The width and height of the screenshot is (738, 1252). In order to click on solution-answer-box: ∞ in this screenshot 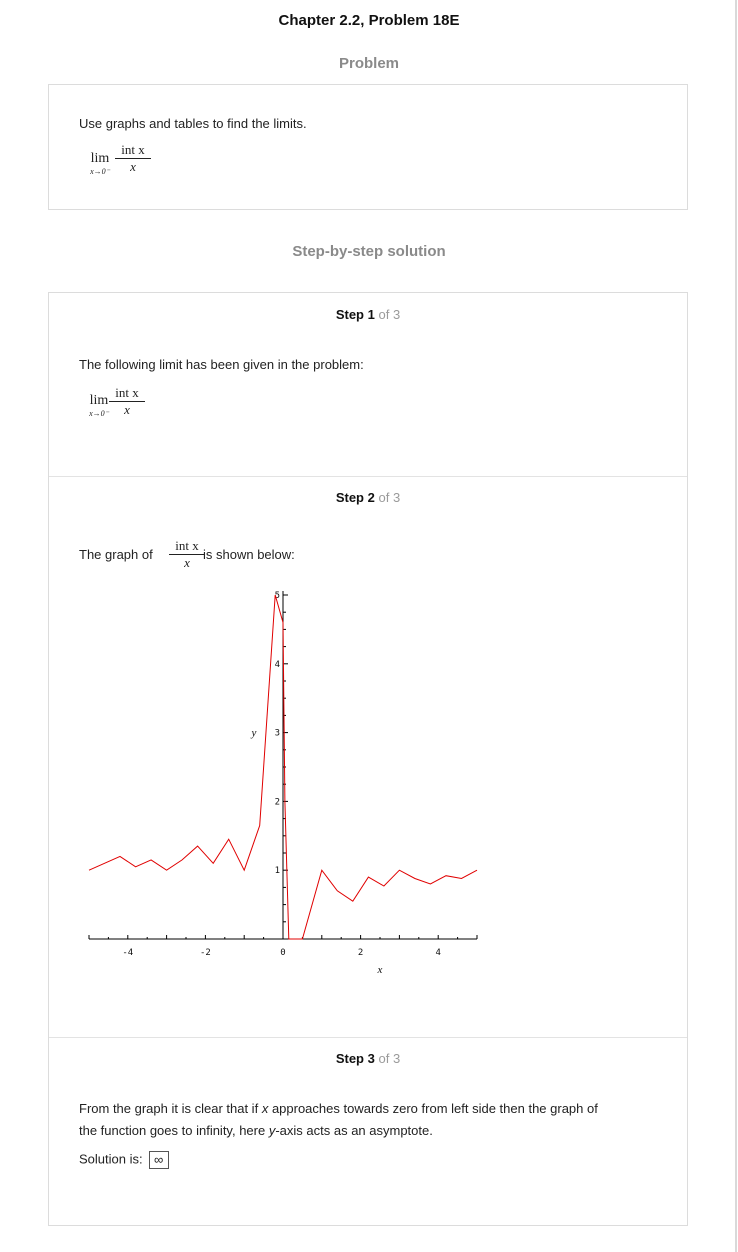, I will do `click(158, 1160)`.